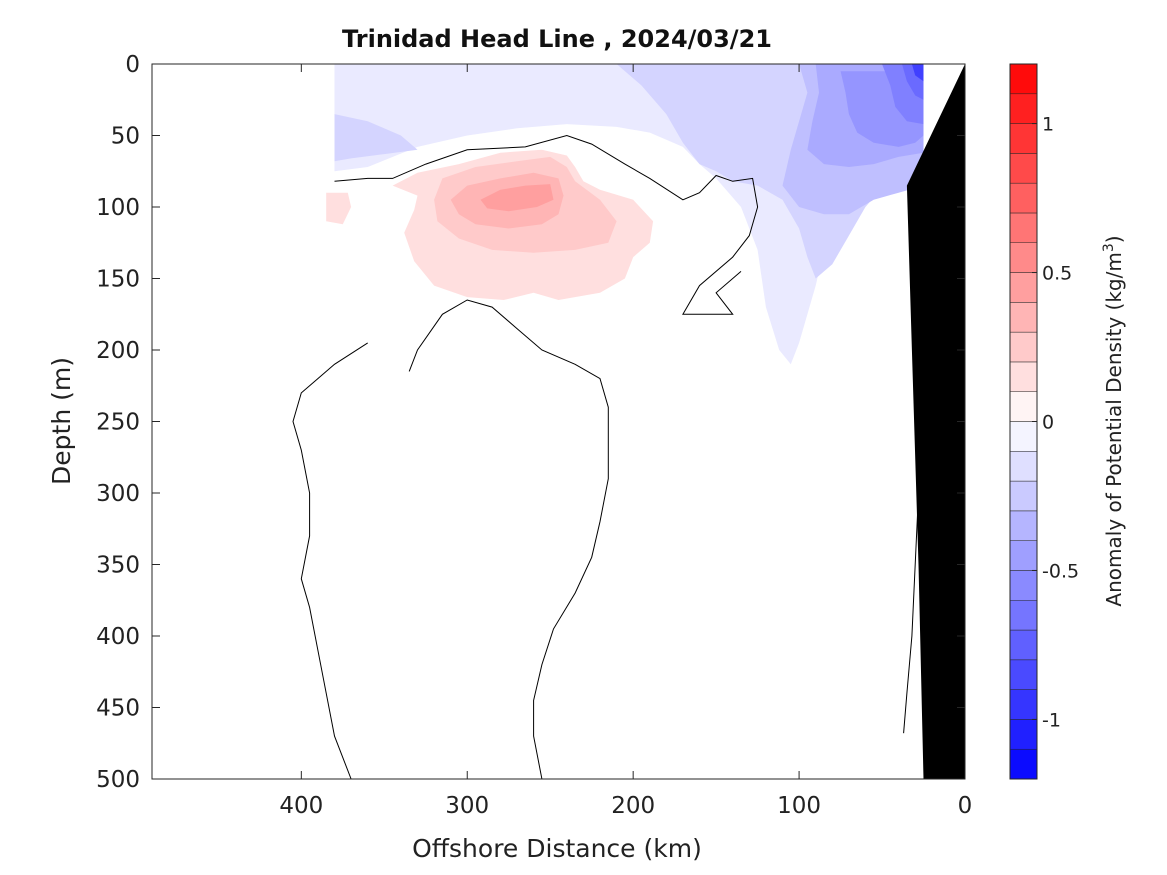 The width and height of the screenshot is (1167, 875). Describe the element at coordinates (118, 351) in the screenshot. I see `y-tick-label: 200` at that location.